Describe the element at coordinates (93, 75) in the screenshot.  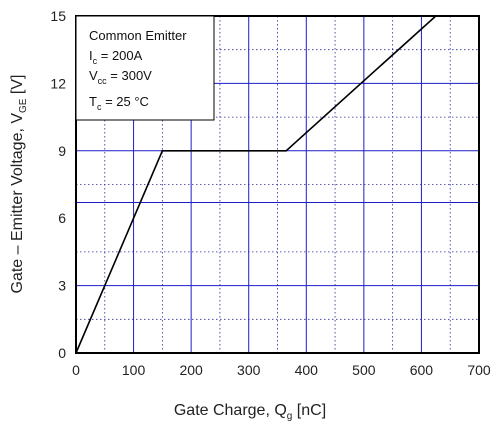
I see `legend-line-3-main: V` at that location.